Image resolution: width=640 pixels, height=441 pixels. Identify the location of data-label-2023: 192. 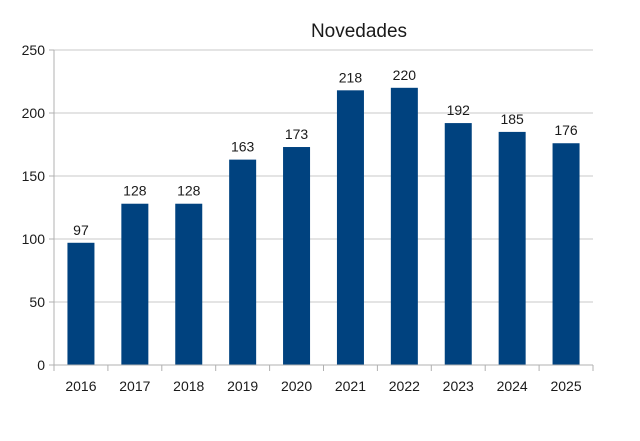
(459, 110).